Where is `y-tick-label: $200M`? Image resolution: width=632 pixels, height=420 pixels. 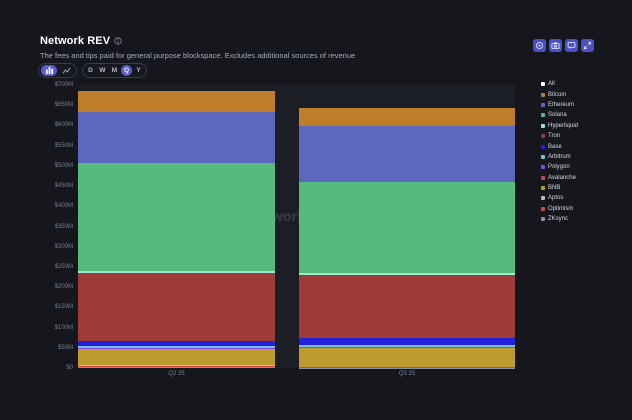 y-tick-label: $200M is located at coordinates (63, 287).